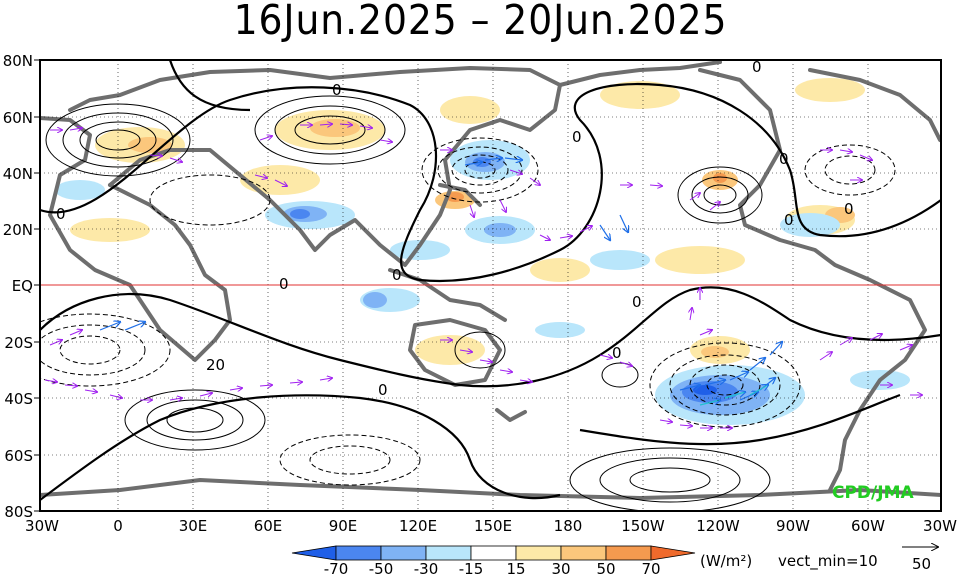  Describe the element at coordinates (560, 567) in the screenshot. I see `colorbar-tick: 30` at that location.